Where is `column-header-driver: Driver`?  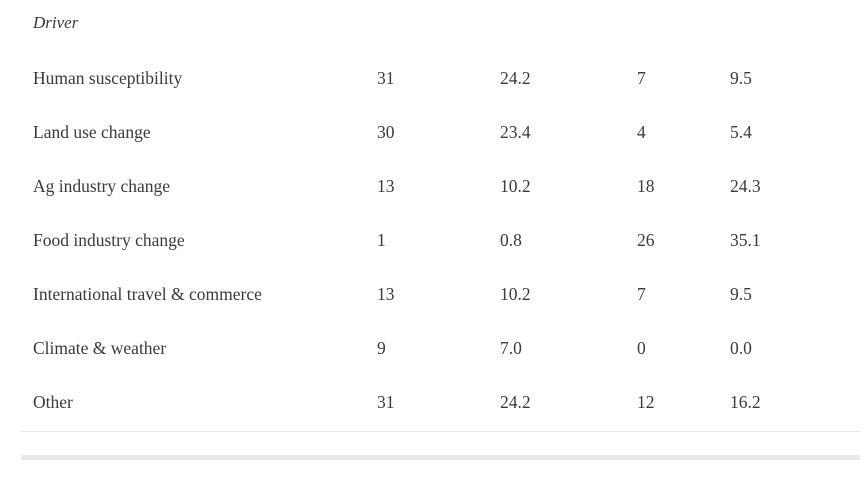
column-header-driver: Driver is located at coordinates (56, 22).